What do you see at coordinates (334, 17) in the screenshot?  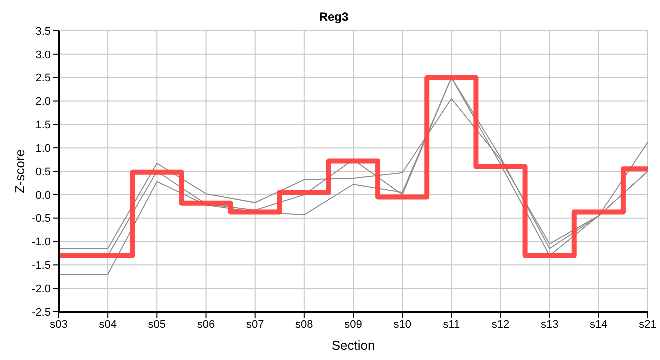 I see `chart-title: Reg3` at bounding box center [334, 17].